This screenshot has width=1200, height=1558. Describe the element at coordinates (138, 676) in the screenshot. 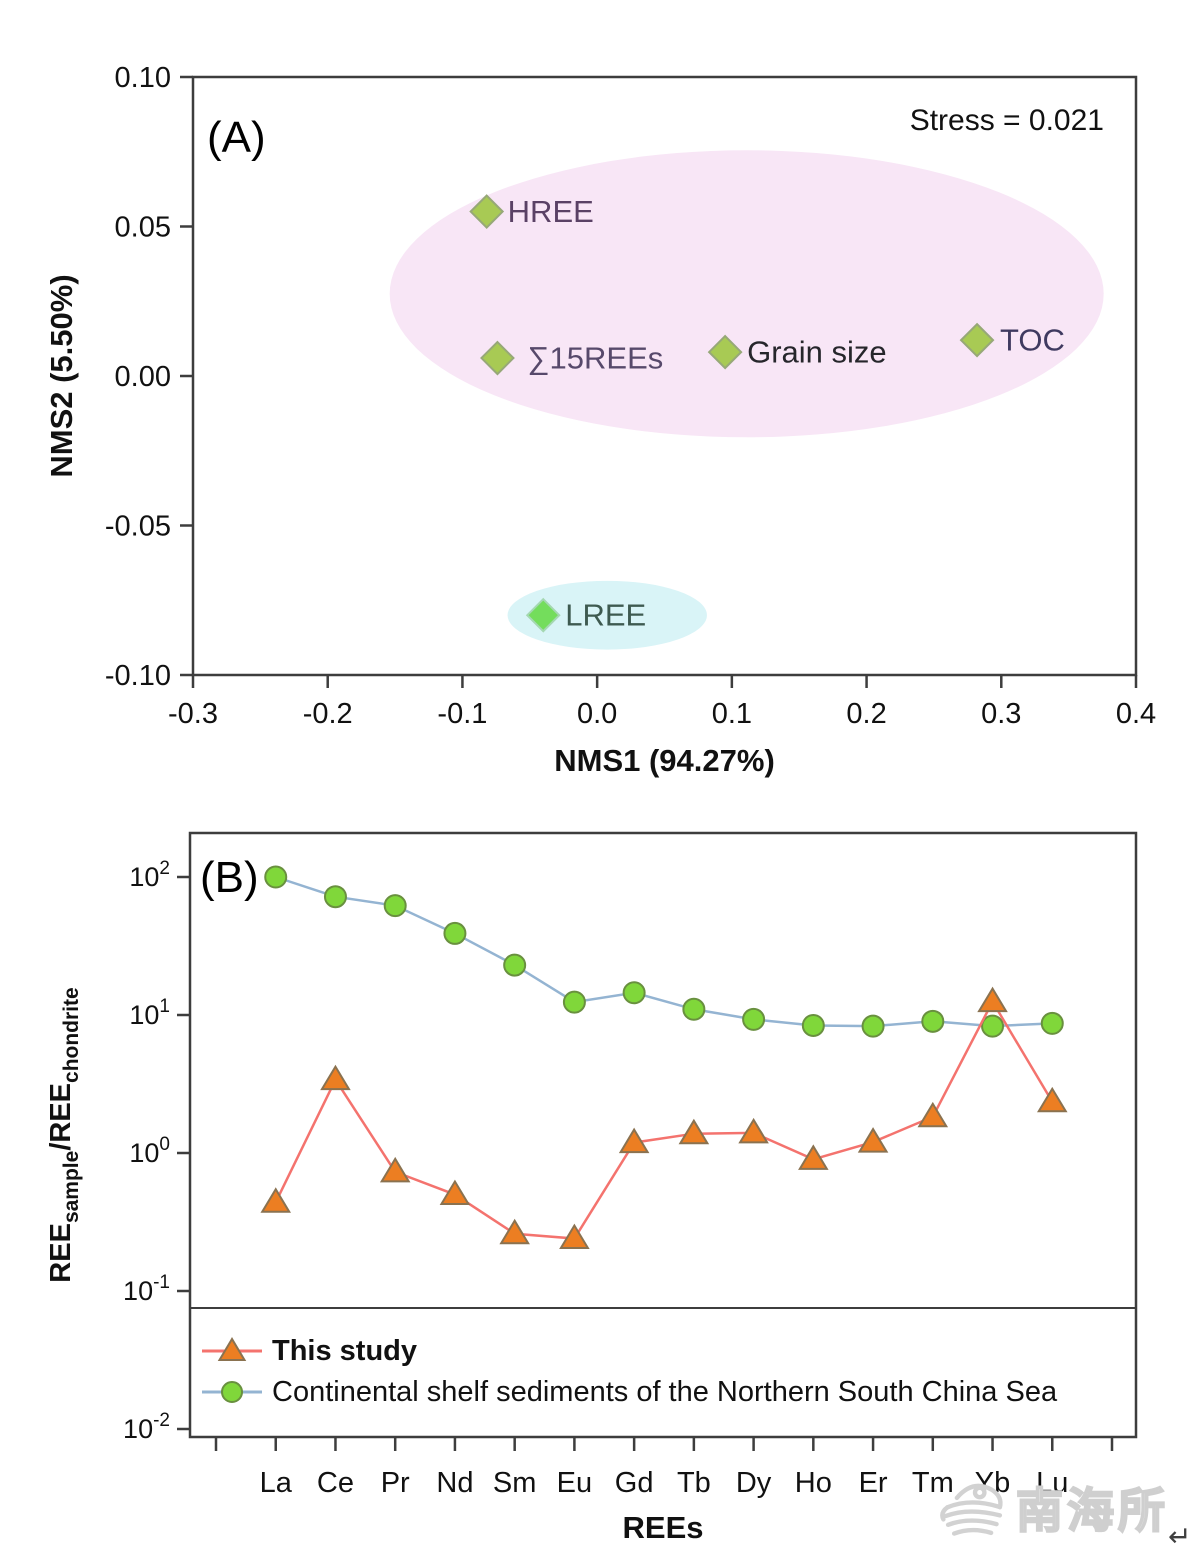

I see `y-tick-label: -0.10` at that location.